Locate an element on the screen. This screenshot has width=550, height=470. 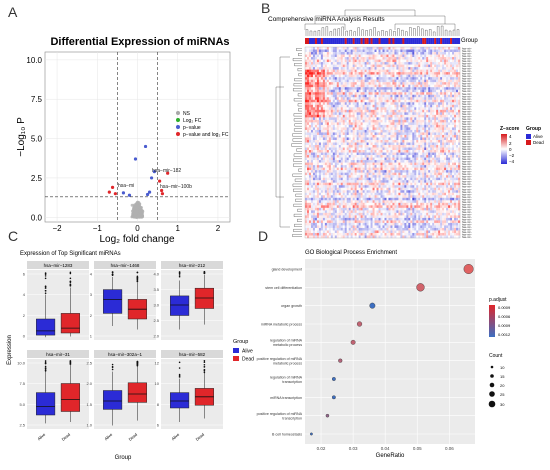
volcano-y-label: −Log₁₀ P is located at coordinates (21, 137).